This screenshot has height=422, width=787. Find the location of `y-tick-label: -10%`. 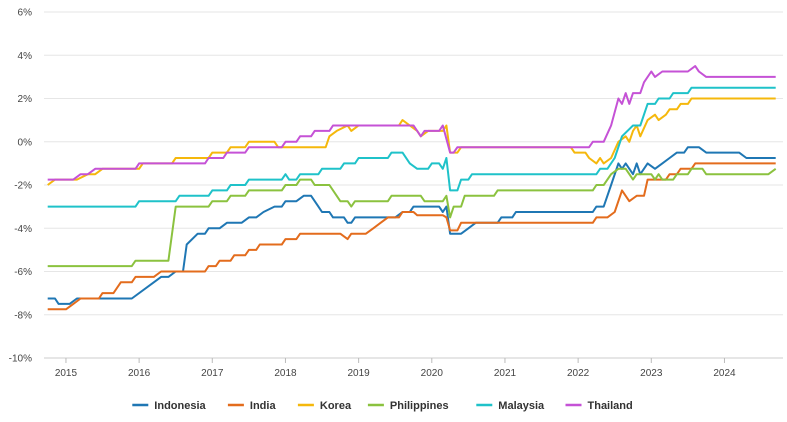

y-tick-label: -10% is located at coordinates (20, 359).